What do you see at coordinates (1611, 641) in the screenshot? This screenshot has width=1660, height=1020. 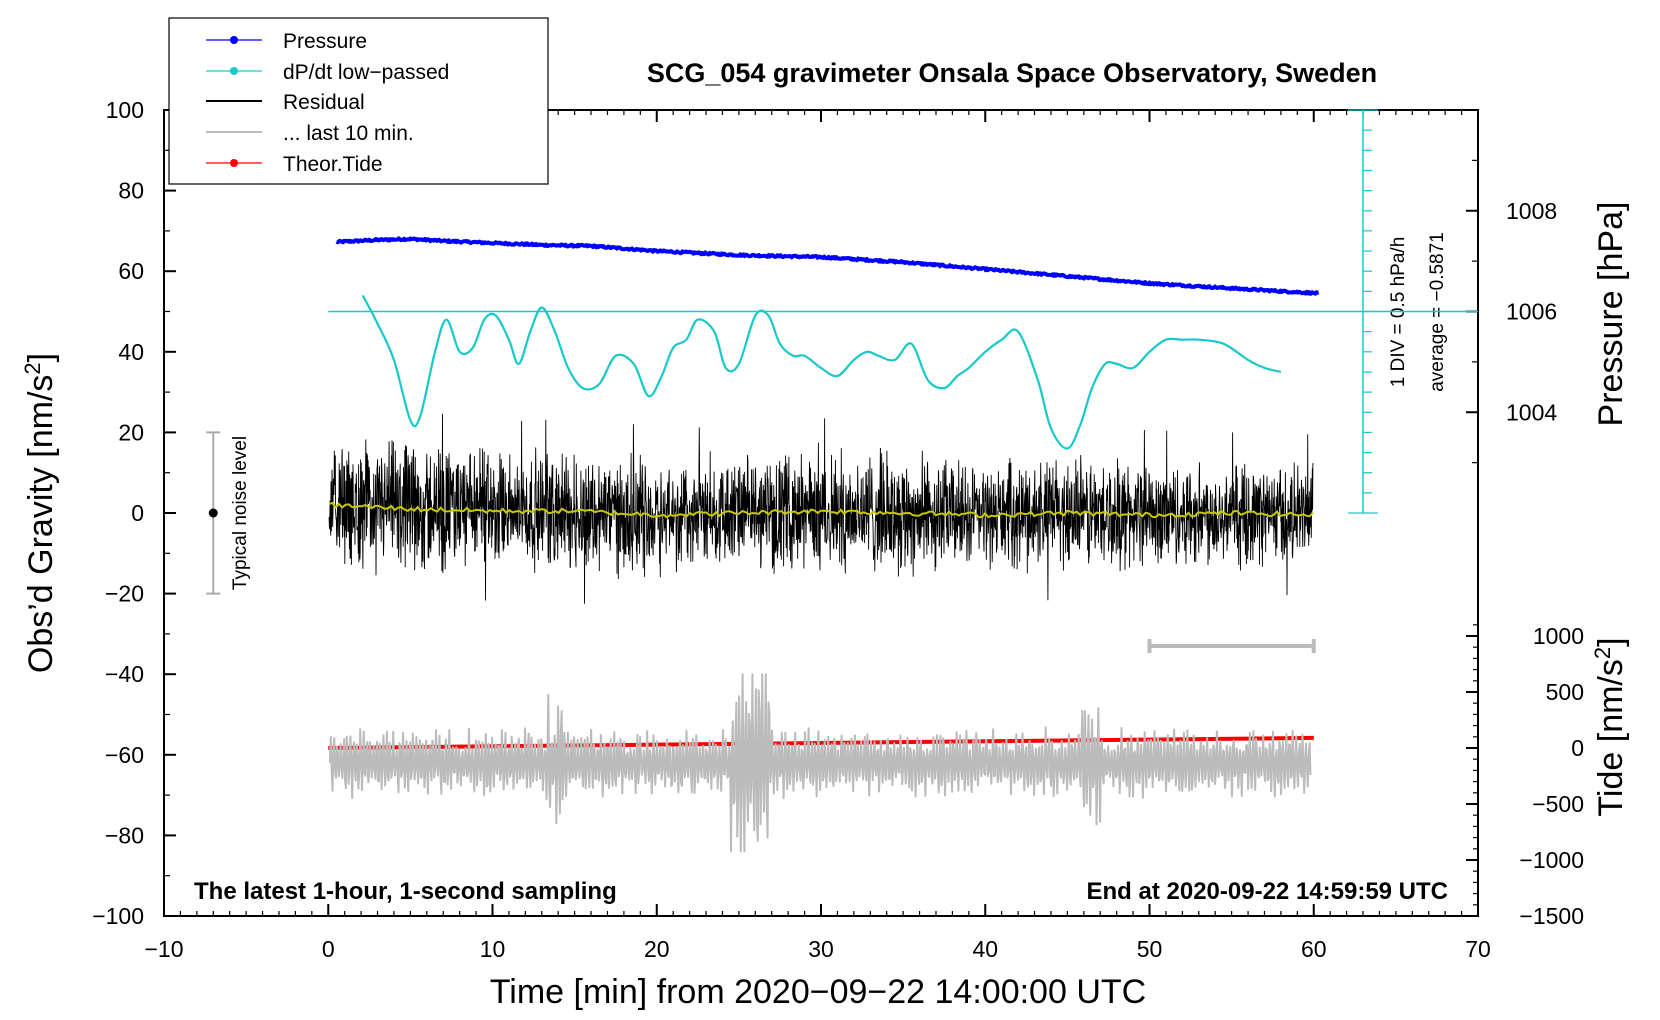 I see `tide-axis-title-suffix: ]` at bounding box center [1611, 641].